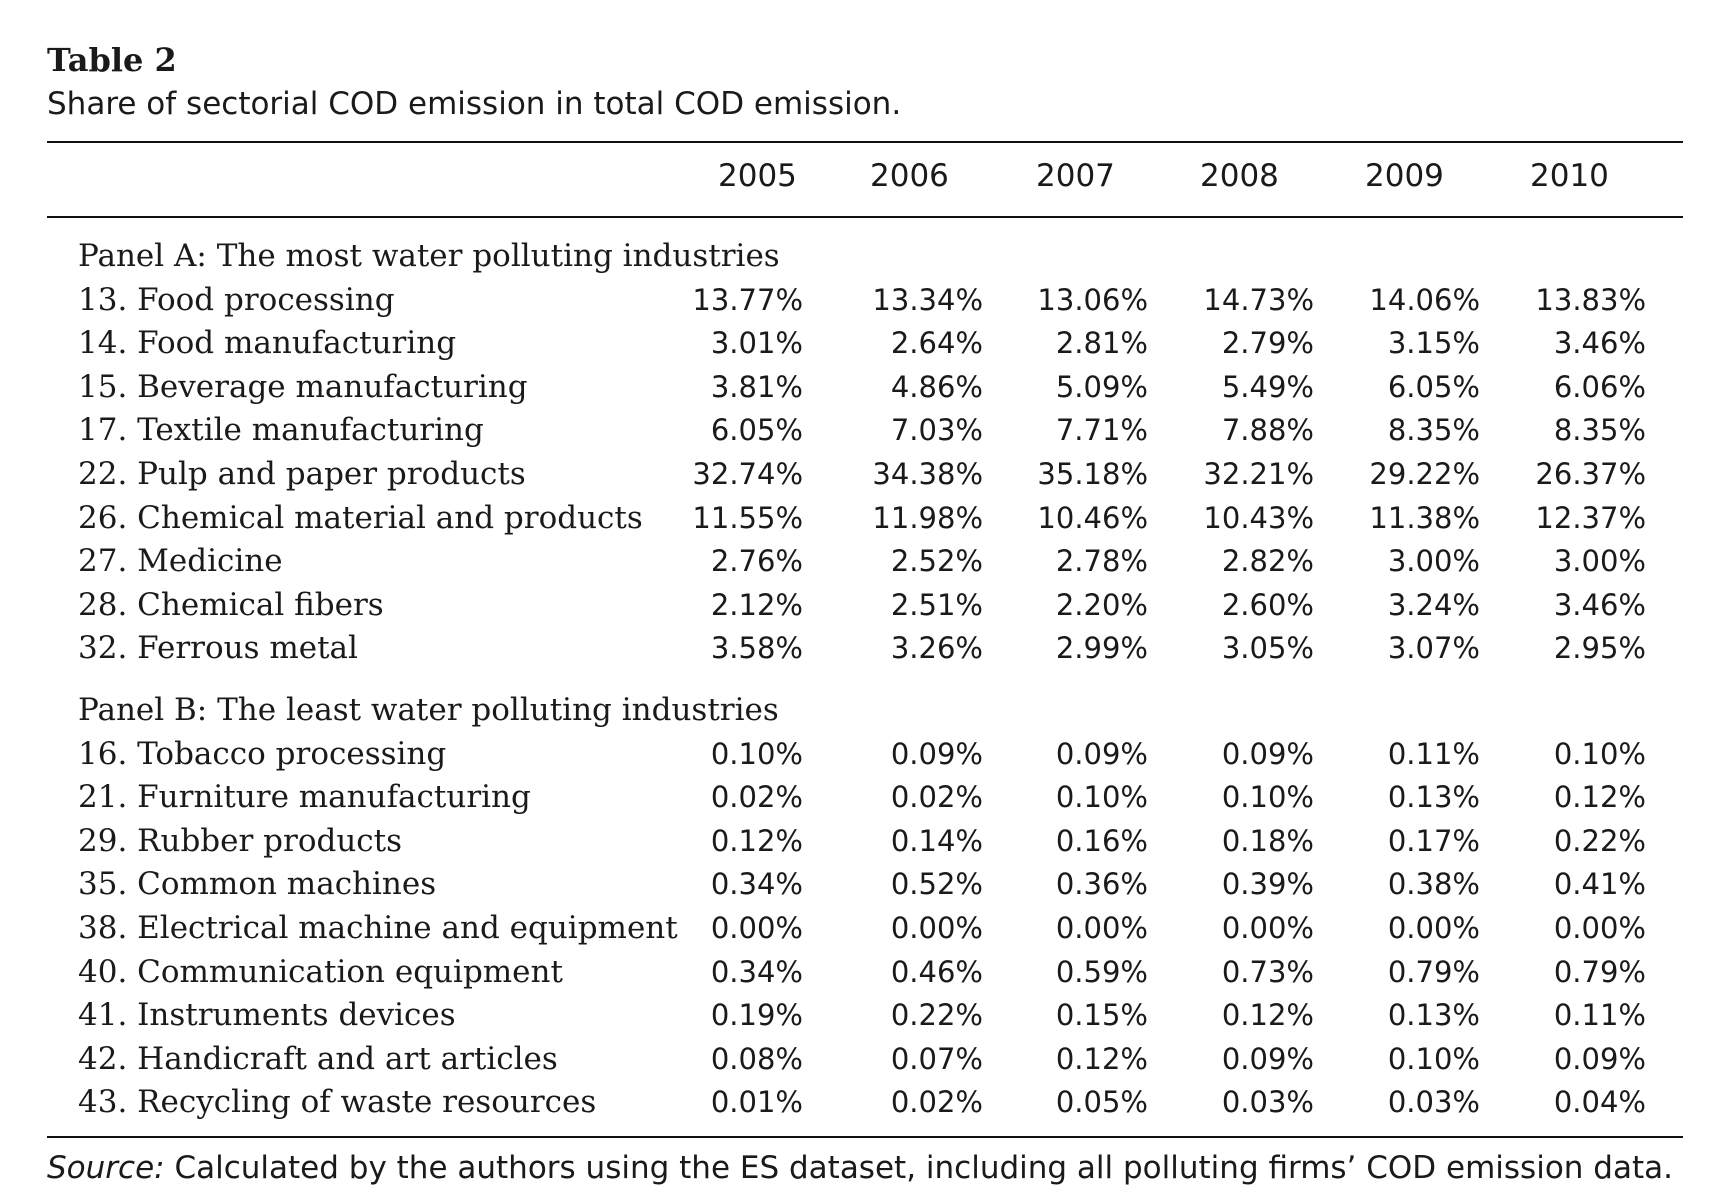 The image size is (1717, 1198). Describe the element at coordinates (1433, 840) in the screenshot. I see `table-cell-2009: 0.17%` at that location.